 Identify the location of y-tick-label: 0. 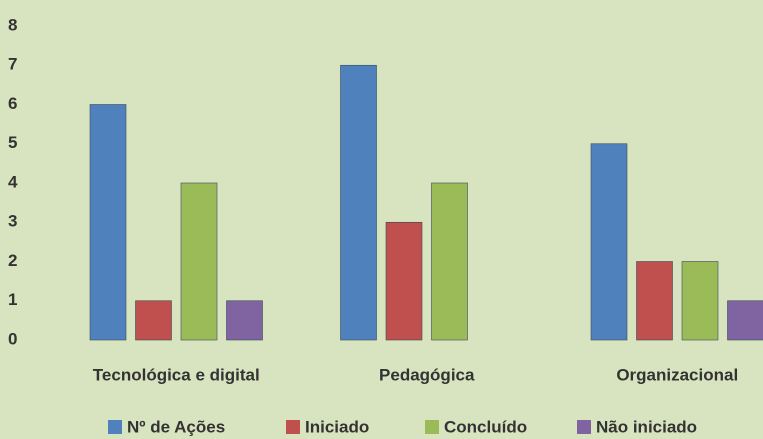
(12, 338).